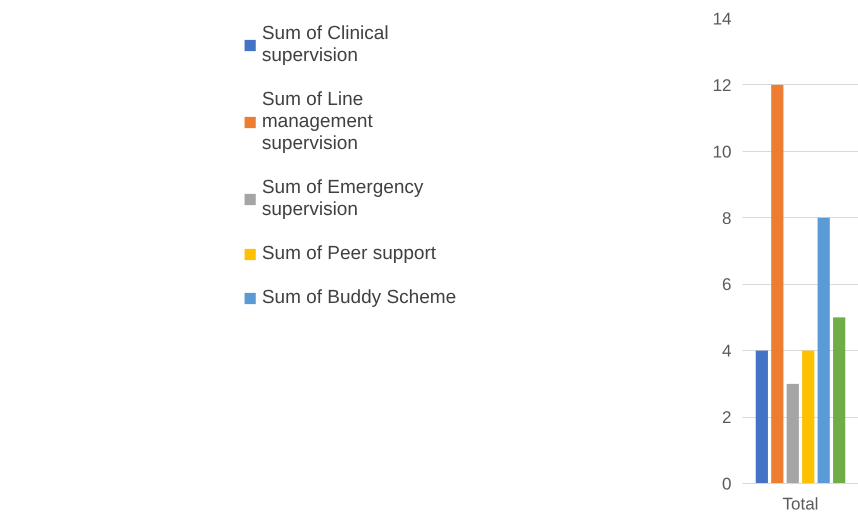 The image size is (858, 516). What do you see at coordinates (727, 351) in the screenshot?
I see `y-tick-label: 4` at bounding box center [727, 351].